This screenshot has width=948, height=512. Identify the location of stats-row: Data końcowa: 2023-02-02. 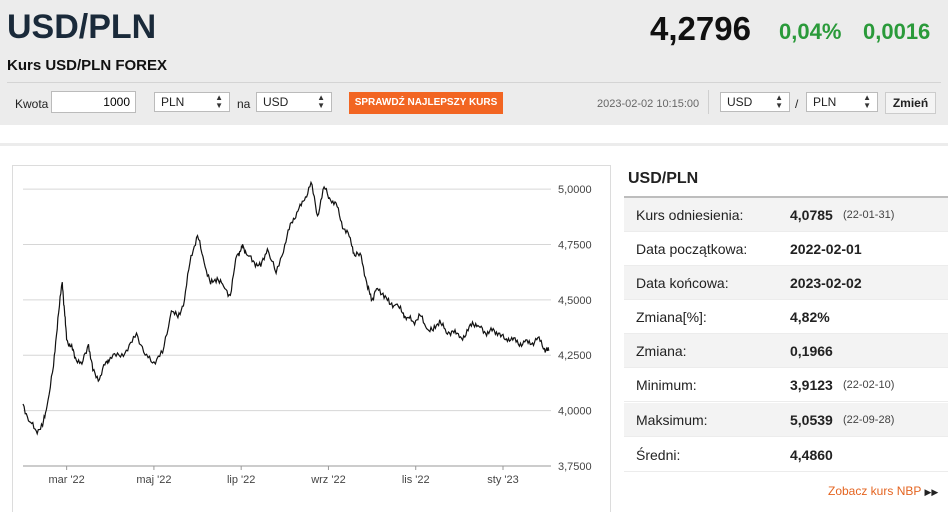
(786, 283).